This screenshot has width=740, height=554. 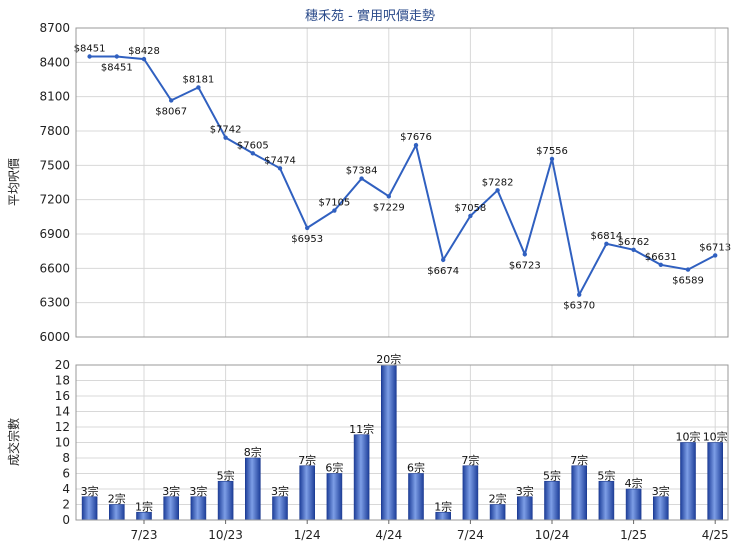 I want to click on bar-data-label: 20宗, so click(x=388, y=359).